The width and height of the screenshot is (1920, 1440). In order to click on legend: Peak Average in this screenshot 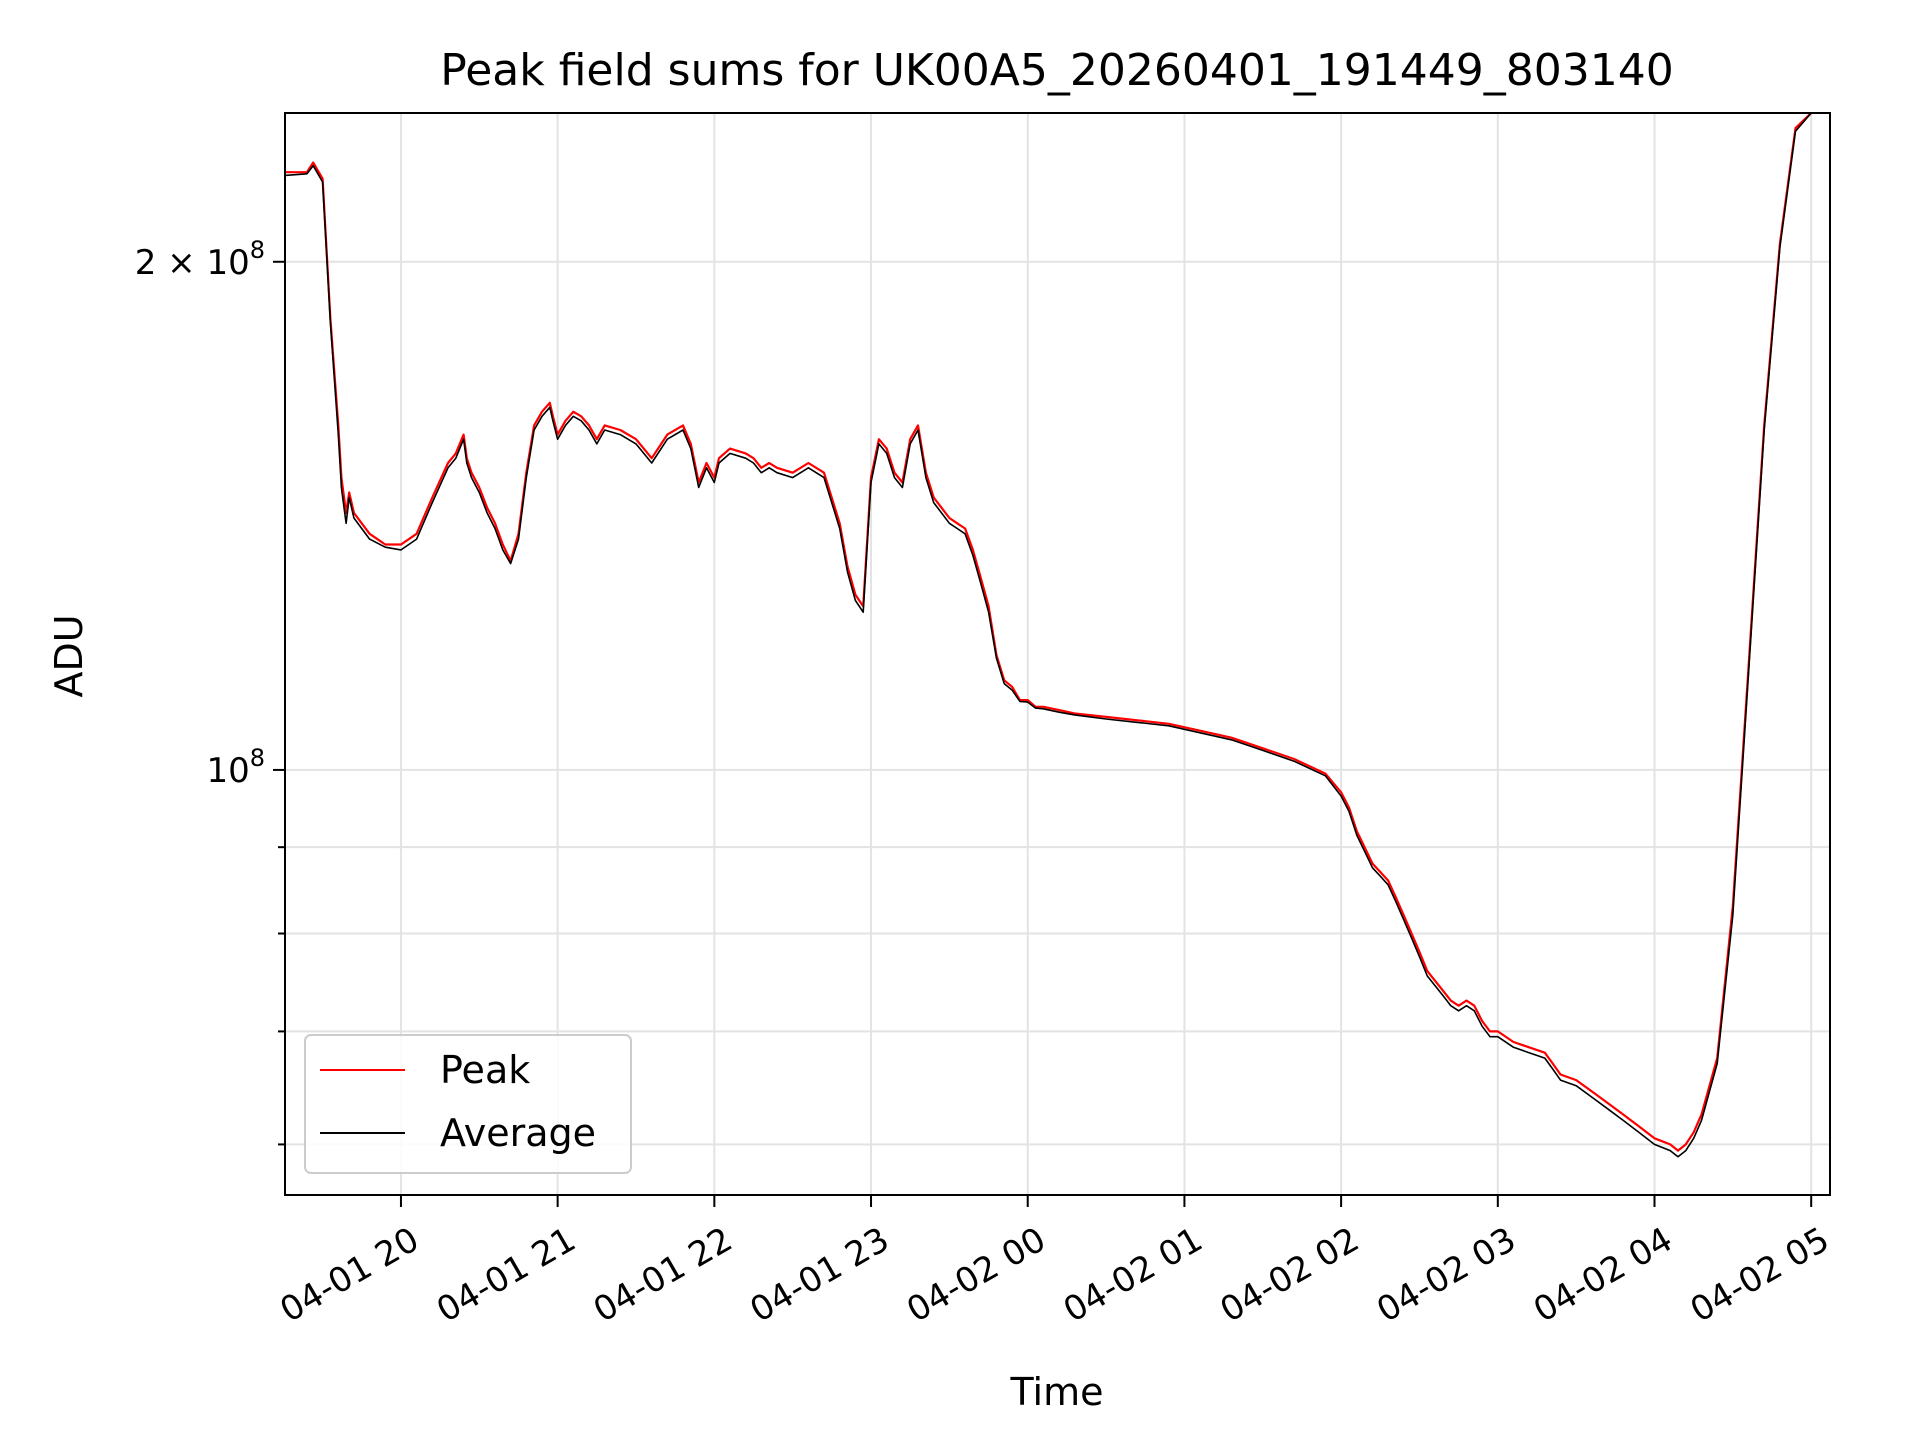, I will do `click(468, 1104)`.